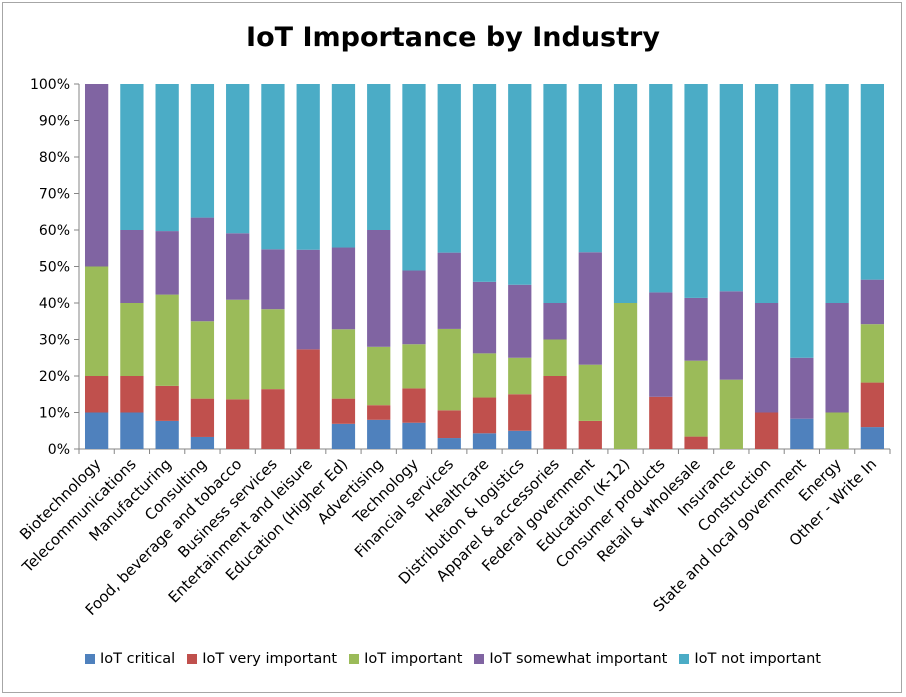 Image resolution: width=906 pixels, height=697 pixels. What do you see at coordinates (54, 341) in the screenshot?
I see `y-tick-label: 30%` at bounding box center [54, 341].